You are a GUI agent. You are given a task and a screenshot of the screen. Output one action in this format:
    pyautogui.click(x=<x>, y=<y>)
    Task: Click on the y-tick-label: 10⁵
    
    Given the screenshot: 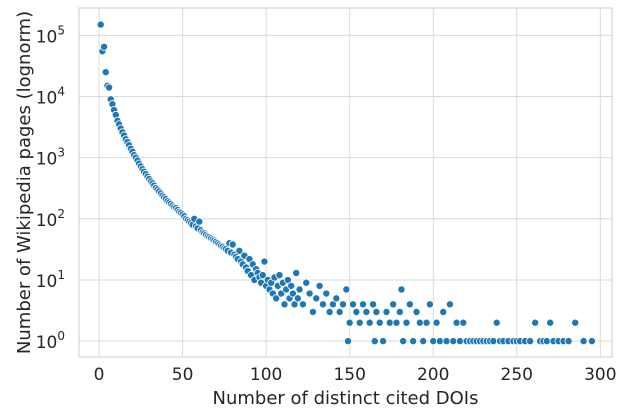 What is the action you would take?
    pyautogui.click(x=50, y=35)
    